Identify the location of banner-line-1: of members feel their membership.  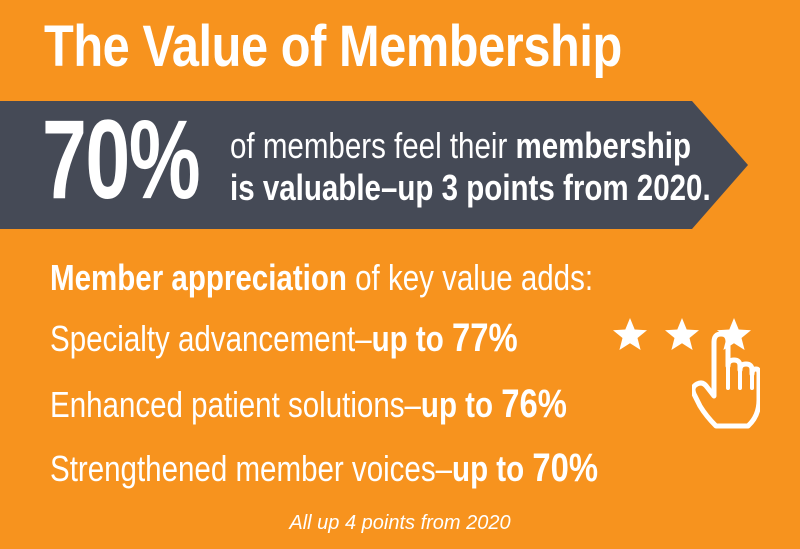
(460, 146).